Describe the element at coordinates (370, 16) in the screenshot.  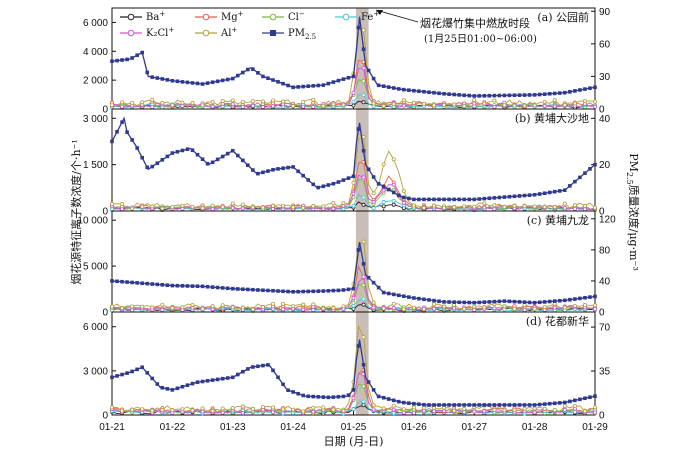
I see `legend-label: Fe+` at that location.